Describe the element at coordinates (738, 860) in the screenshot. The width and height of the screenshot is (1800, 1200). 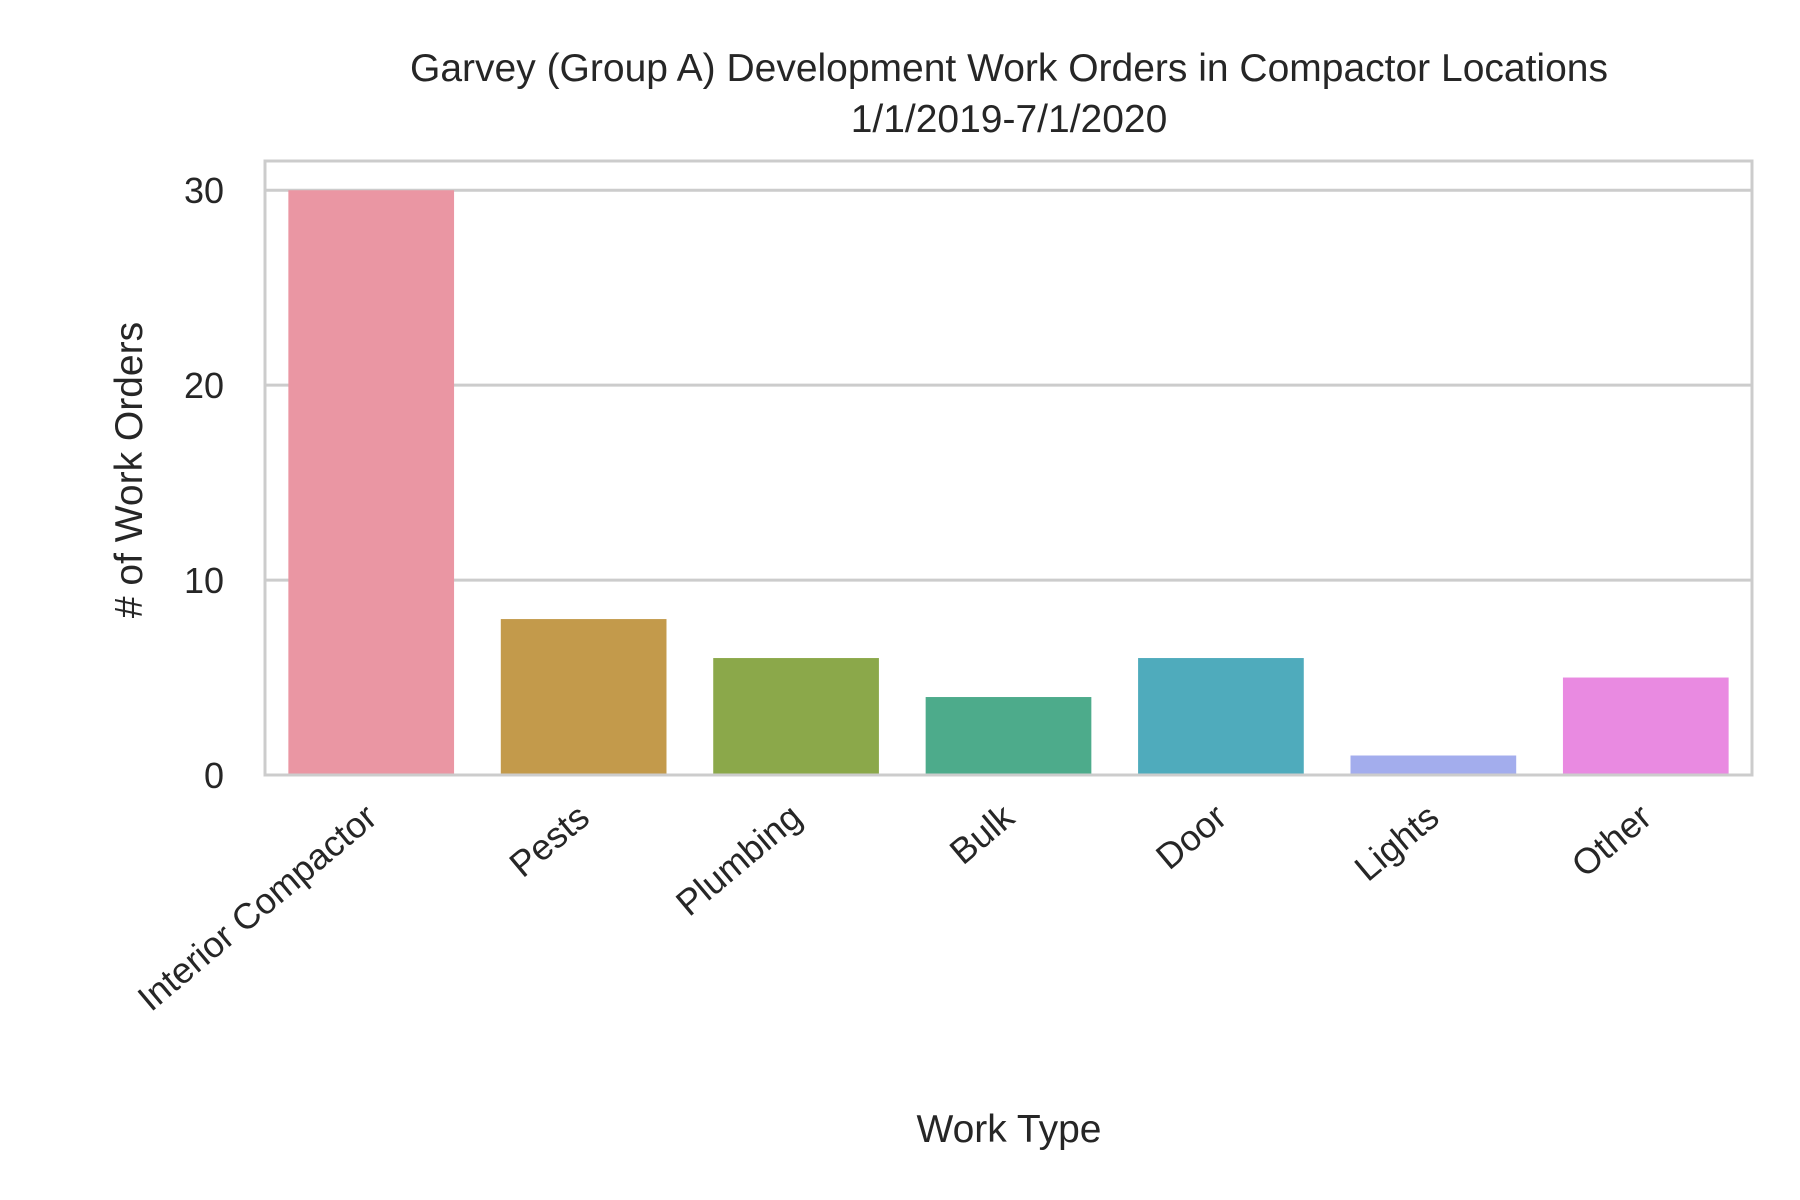
I see `x-tick-label: Plumbing` at that location.